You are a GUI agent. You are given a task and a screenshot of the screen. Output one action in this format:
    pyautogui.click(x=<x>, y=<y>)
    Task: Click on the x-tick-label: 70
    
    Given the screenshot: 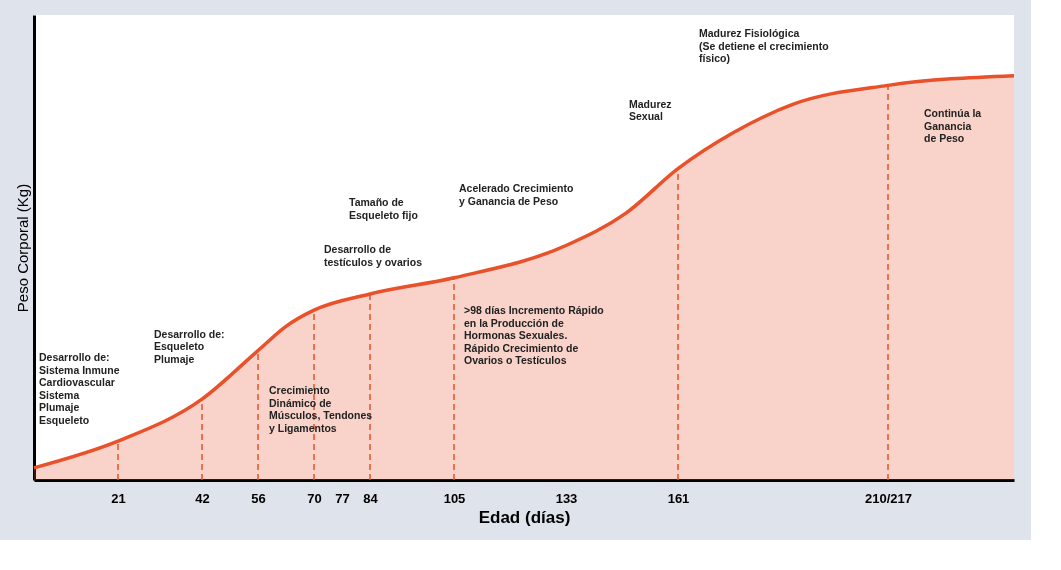 What is the action you would take?
    pyautogui.click(x=314, y=498)
    